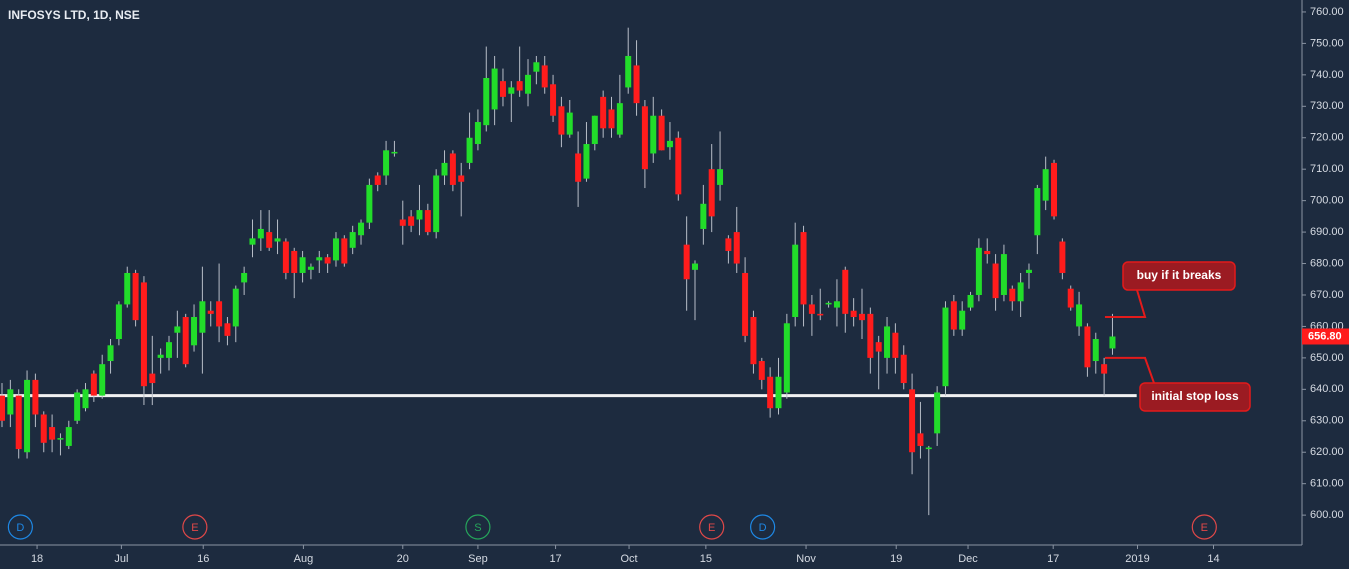  I want to click on y-tick-label: 670.00, so click(1327, 295).